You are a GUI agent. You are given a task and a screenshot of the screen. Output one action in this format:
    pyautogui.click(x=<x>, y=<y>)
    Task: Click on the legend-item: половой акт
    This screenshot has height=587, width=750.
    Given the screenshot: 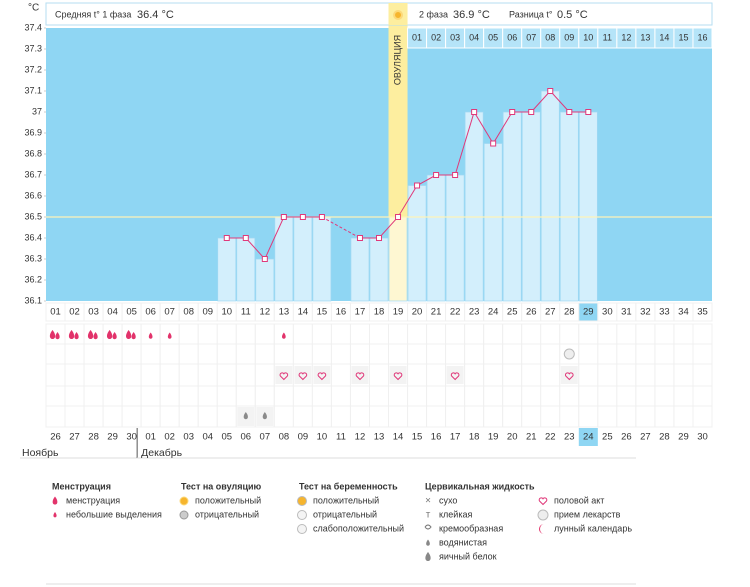 What is the action you would take?
    pyautogui.click(x=579, y=500)
    